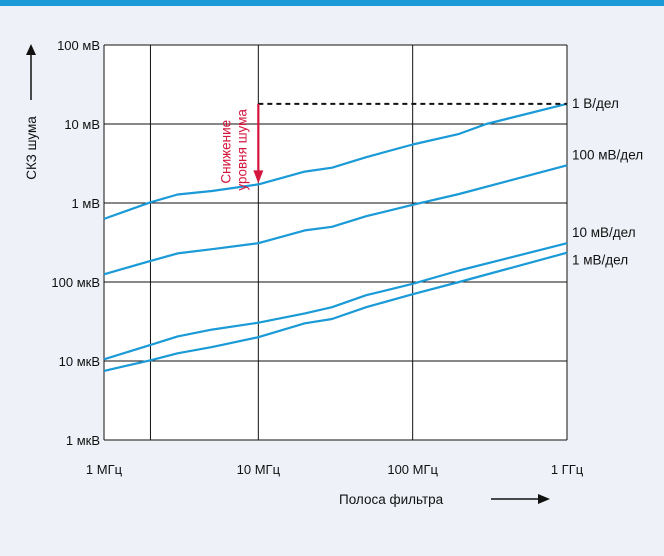 This screenshot has height=556, width=664. Describe the element at coordinates (412, 469) in the screenshot. I see `x-tick-label-2: 100 МГц` at that location.